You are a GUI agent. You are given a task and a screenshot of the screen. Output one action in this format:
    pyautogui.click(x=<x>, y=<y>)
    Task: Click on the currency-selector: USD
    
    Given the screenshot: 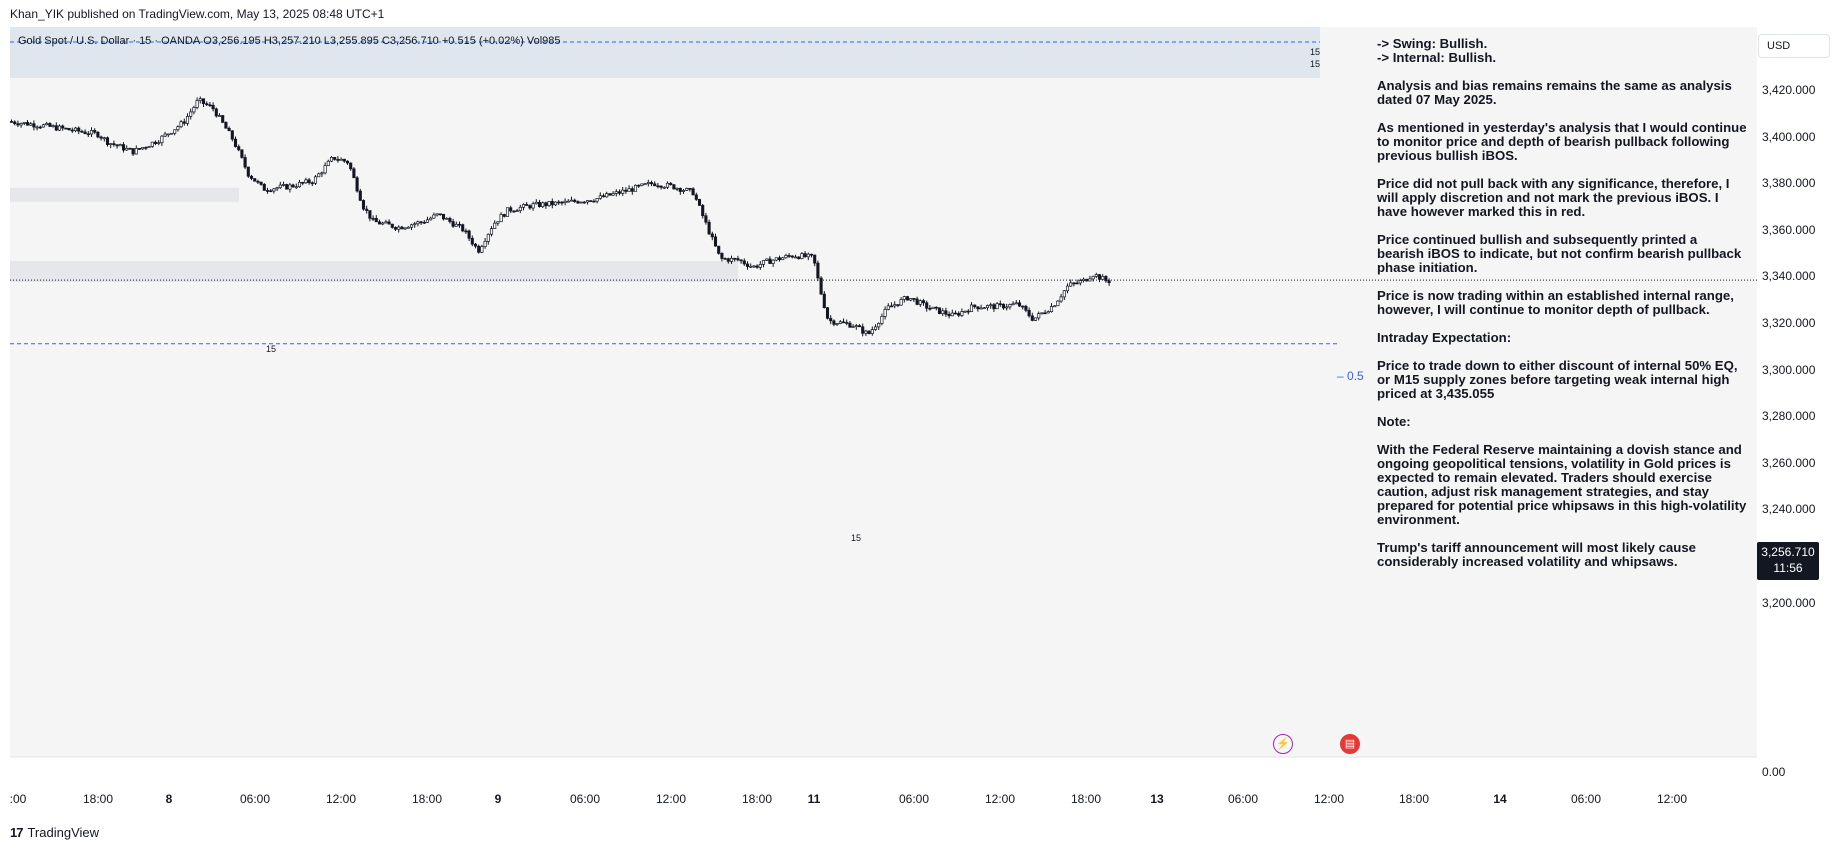 What is the action you would take?
    pyautogui.click(x=1794, y=46)
    